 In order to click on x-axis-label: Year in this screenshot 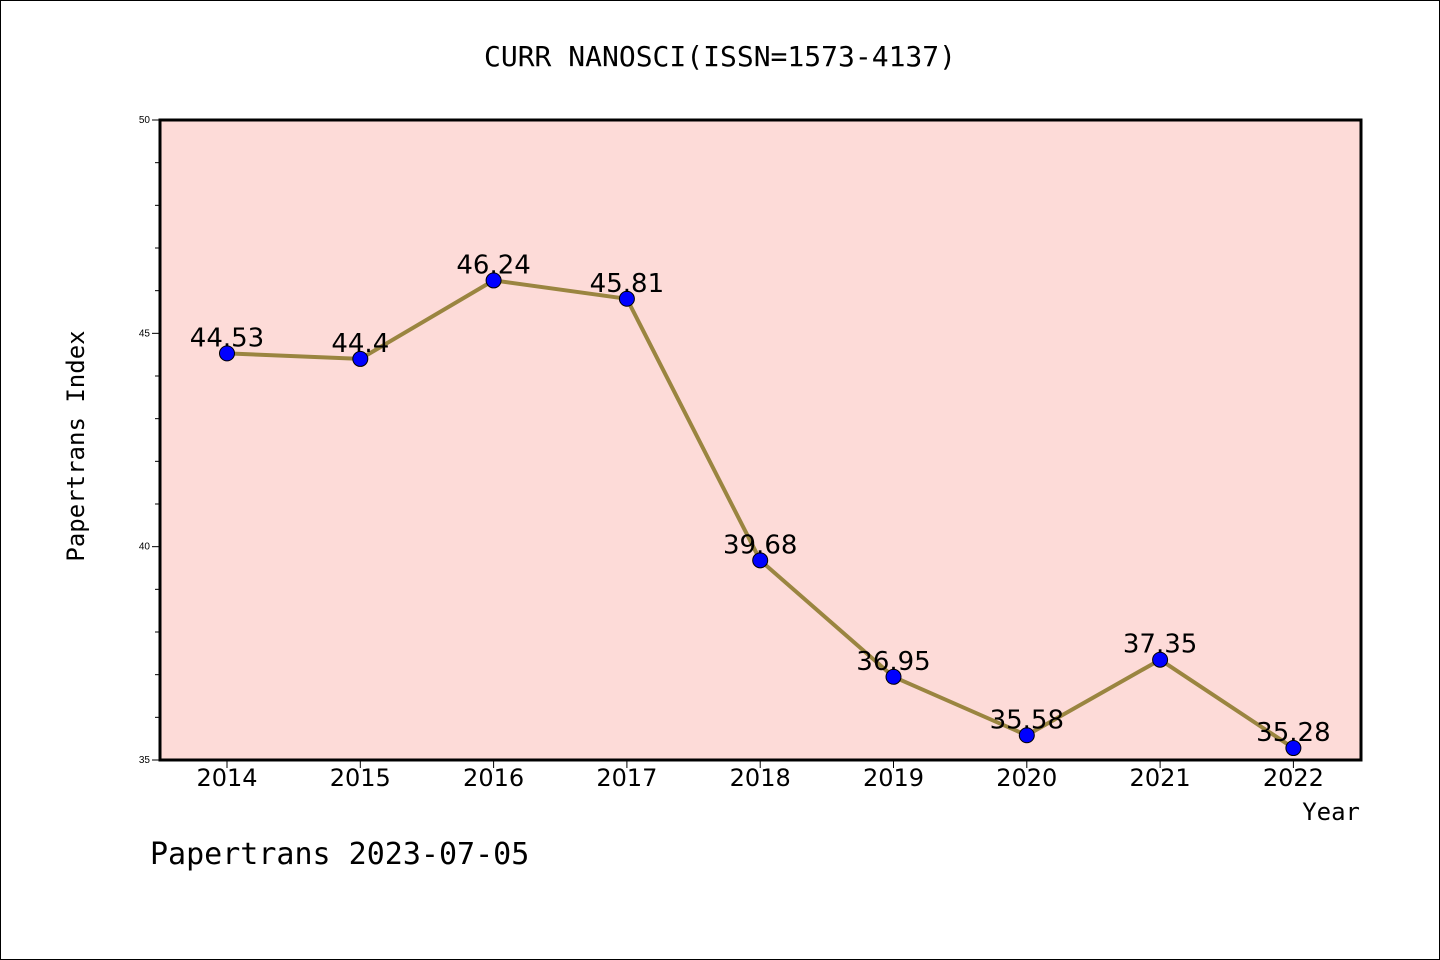, I will do `click(1331, 812)`.